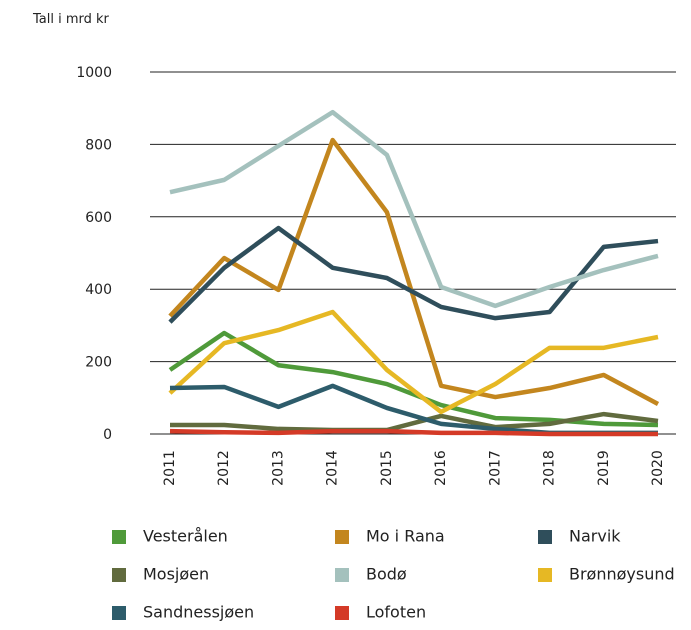  Describe the element at coordinates (386, 574) in the screenshot. I see `legend-label: Bodø` at that location.